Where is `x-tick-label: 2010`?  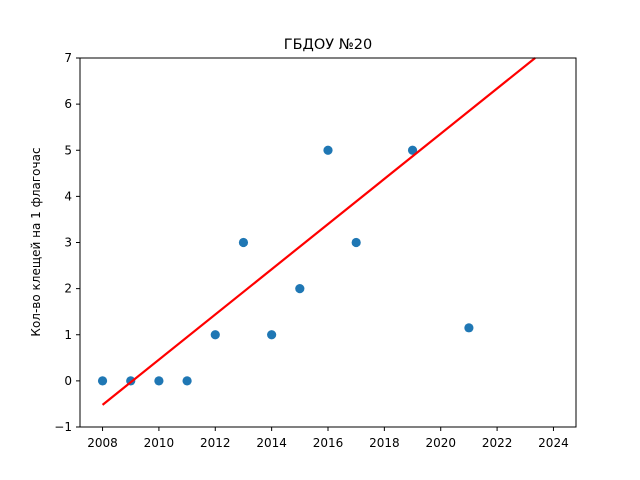
x-tick-label: 2010 is located at coordinates (159, 443).